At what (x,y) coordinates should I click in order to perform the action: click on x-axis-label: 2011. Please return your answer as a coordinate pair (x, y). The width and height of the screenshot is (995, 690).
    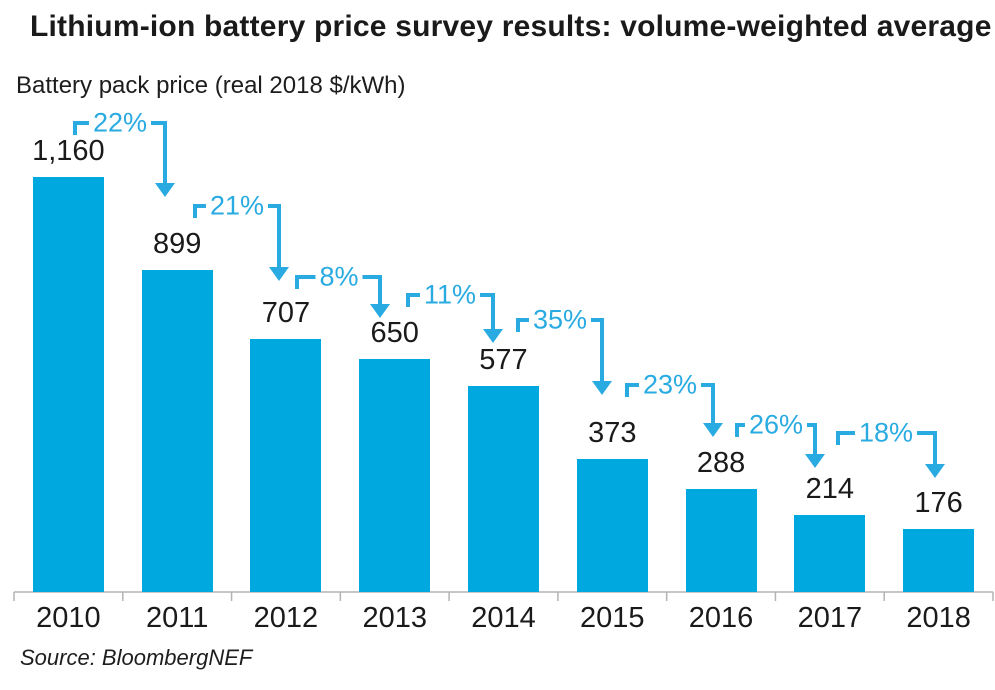
    Looking at the image, I should click on (177, 618).